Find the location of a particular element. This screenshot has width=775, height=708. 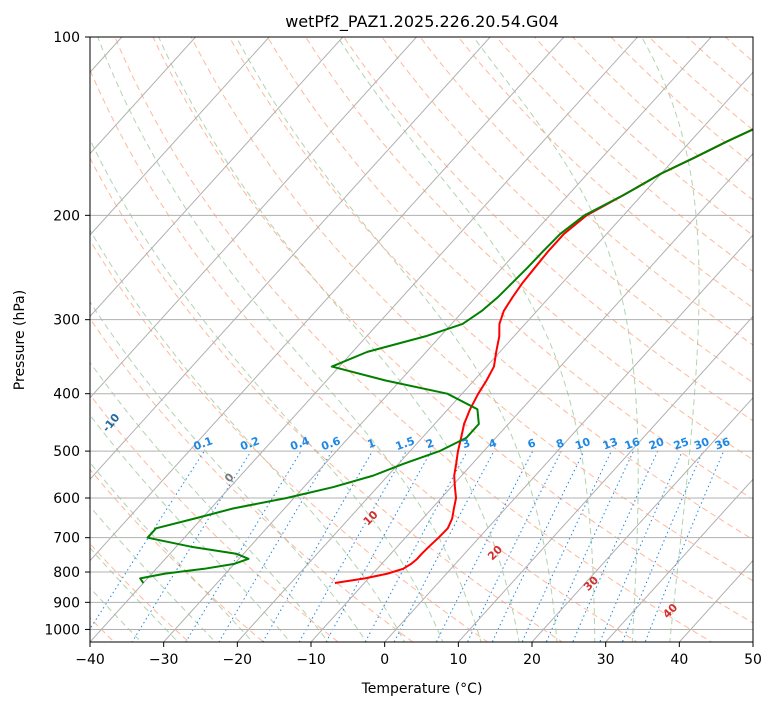

x-tick-label: 0 is located at coordinates (384, 660).